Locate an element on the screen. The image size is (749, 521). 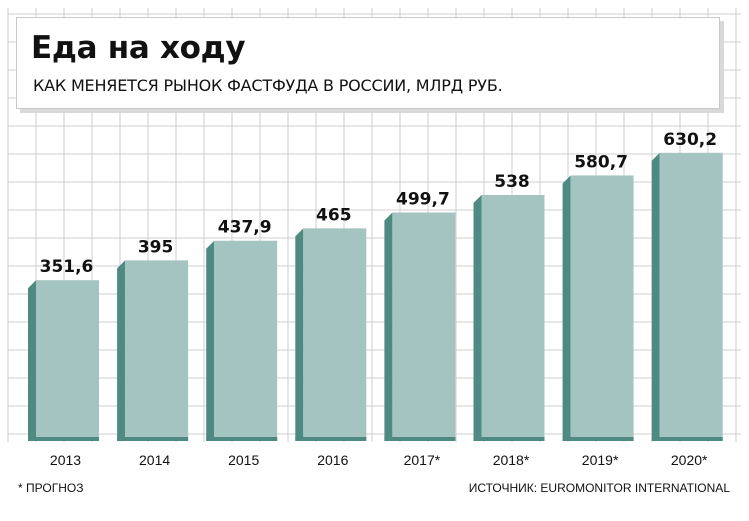
data-label: 499,7 is located at coordinates (423, 199).